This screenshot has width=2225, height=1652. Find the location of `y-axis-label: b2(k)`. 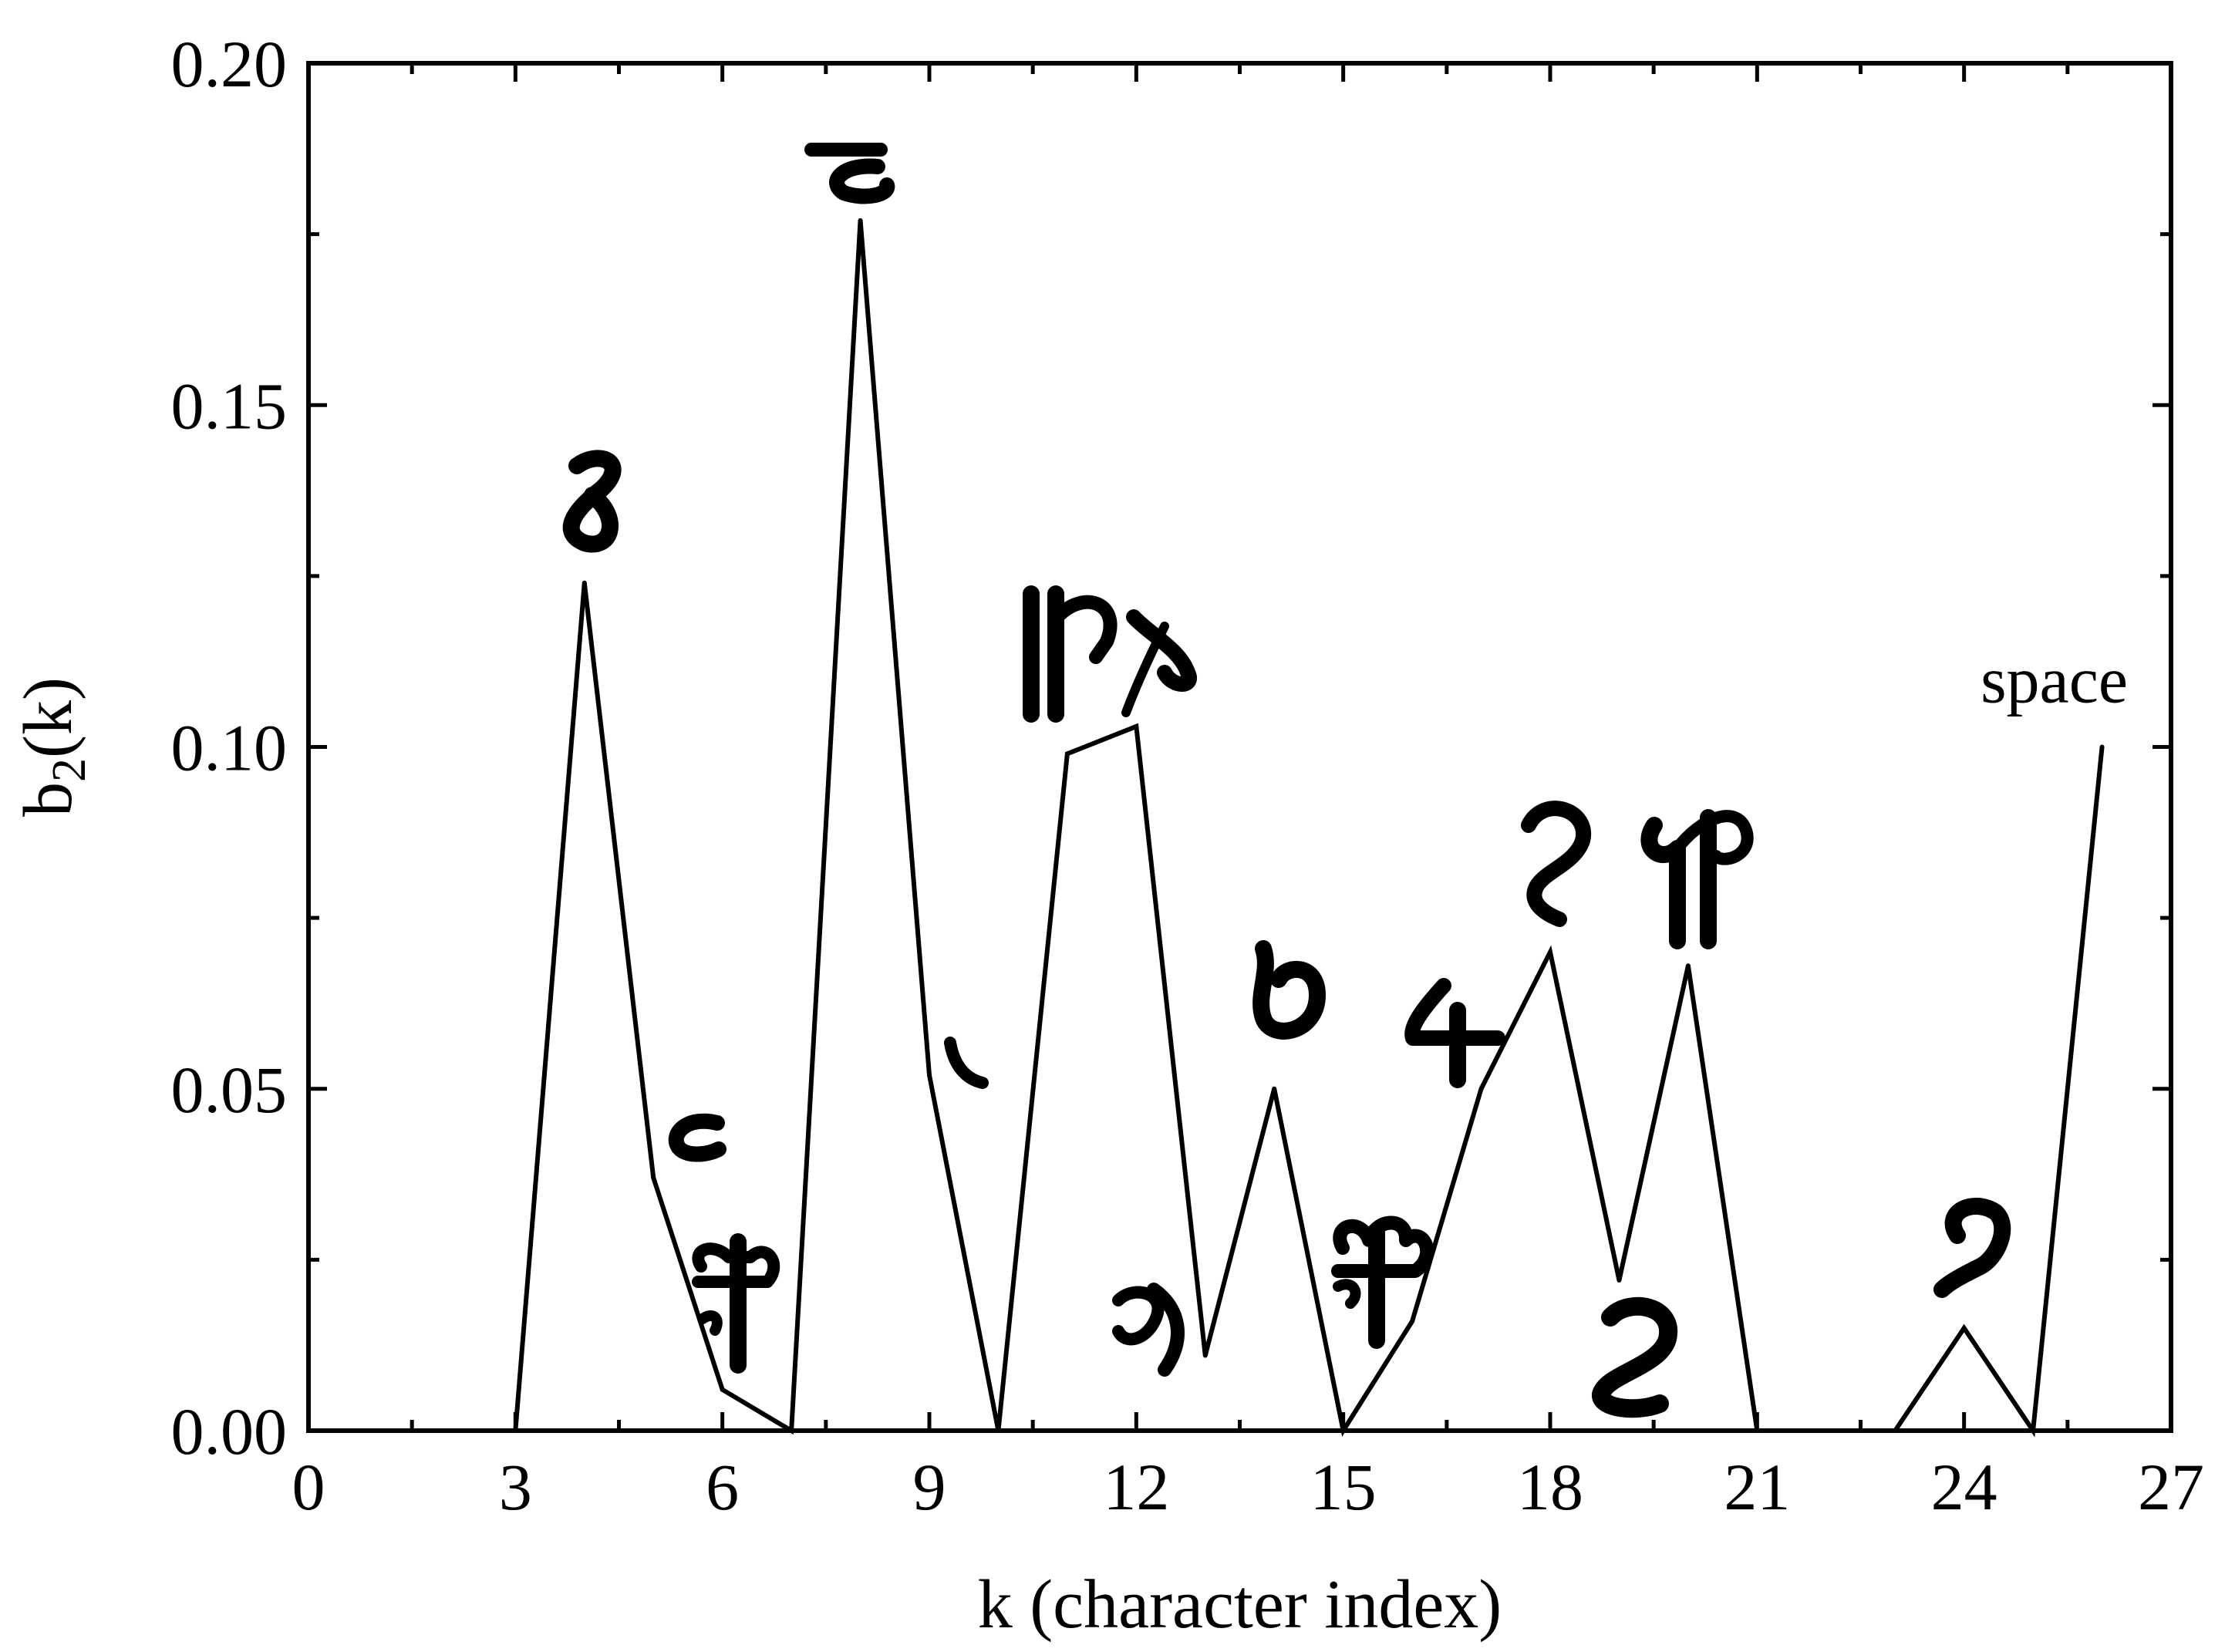

y-axis-label: b2(k) is located at coordinates (53, 747).